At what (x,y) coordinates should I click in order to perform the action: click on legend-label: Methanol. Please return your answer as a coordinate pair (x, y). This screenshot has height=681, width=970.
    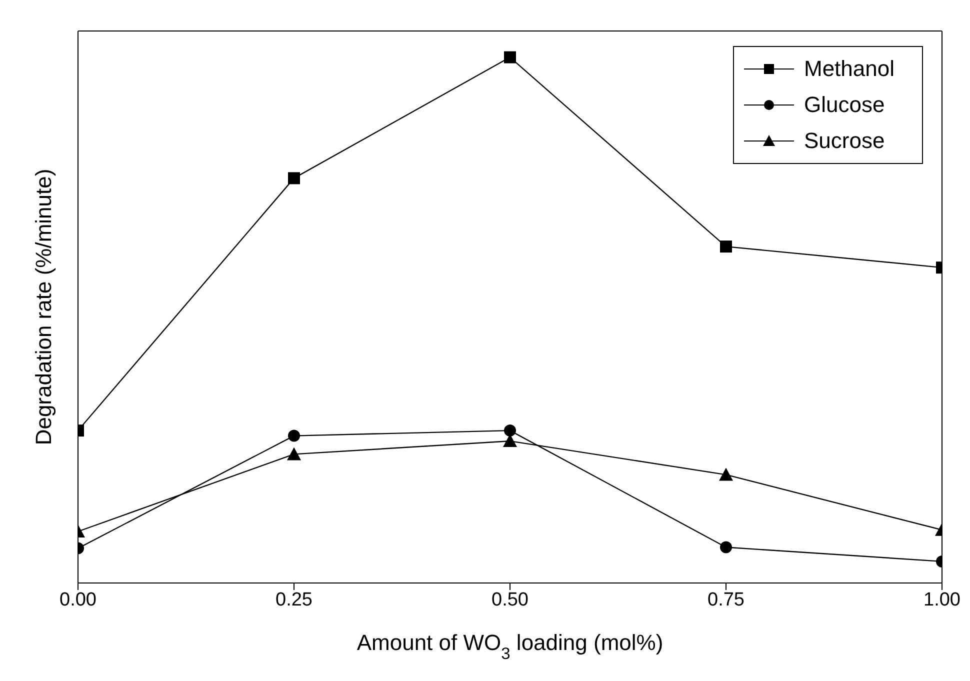
    Looking at the image, I should click on (849, 69).